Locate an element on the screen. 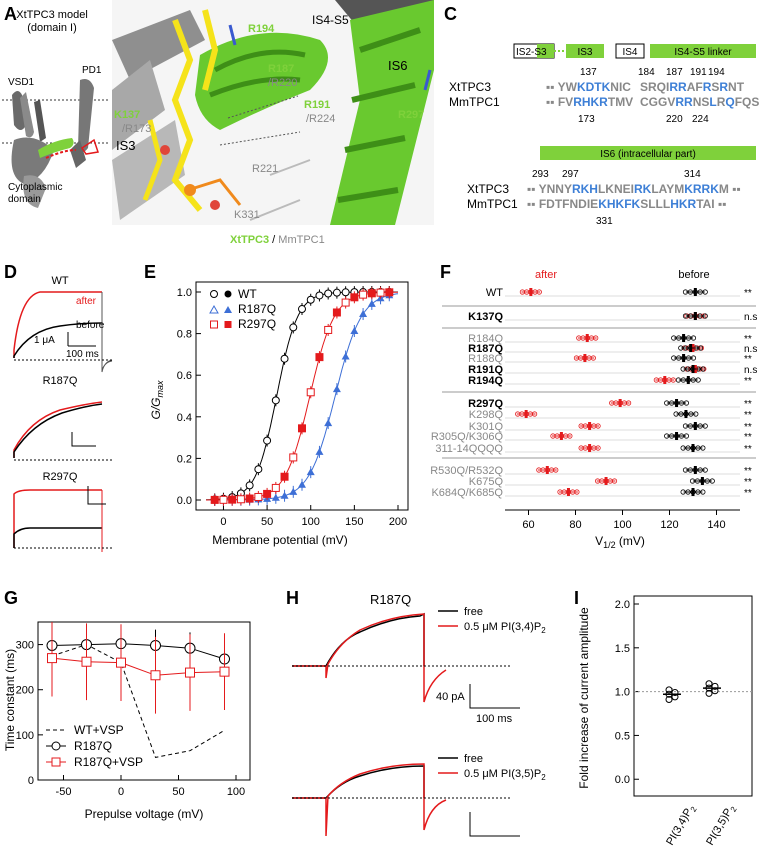  f-row-label-0: WT is located at coordinates (494, 293).